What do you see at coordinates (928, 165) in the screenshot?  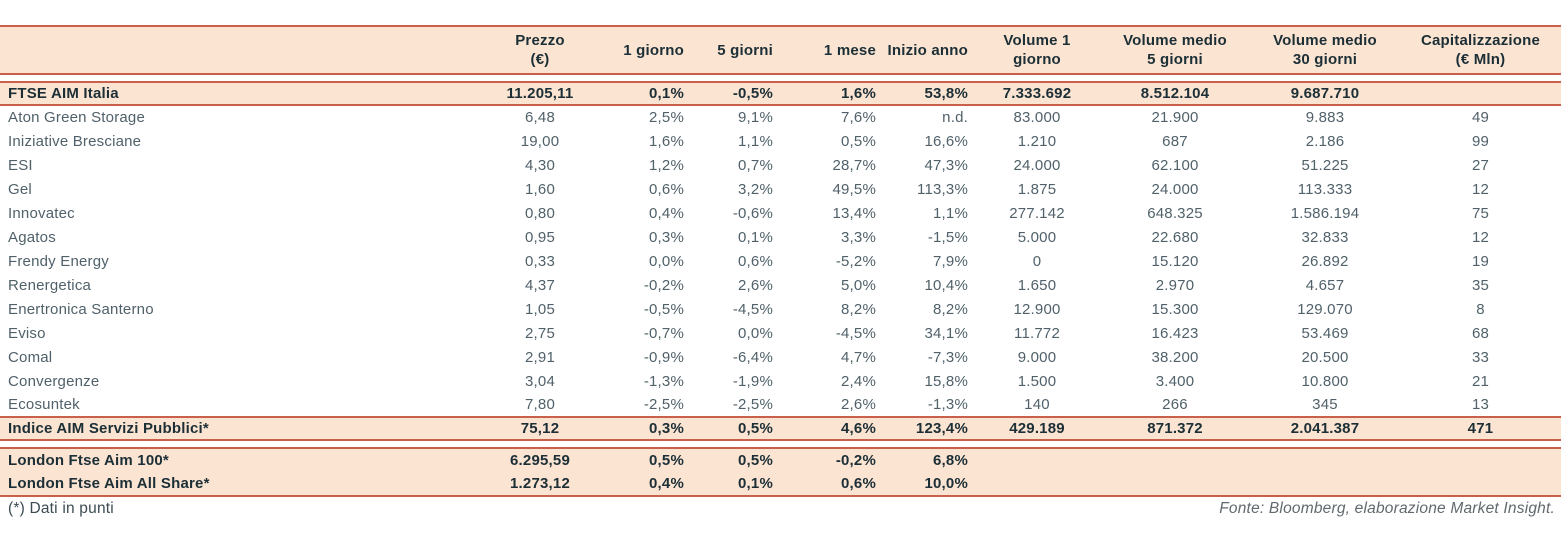 I see `row-value: 47,3%` at bounding box center [928, 165].